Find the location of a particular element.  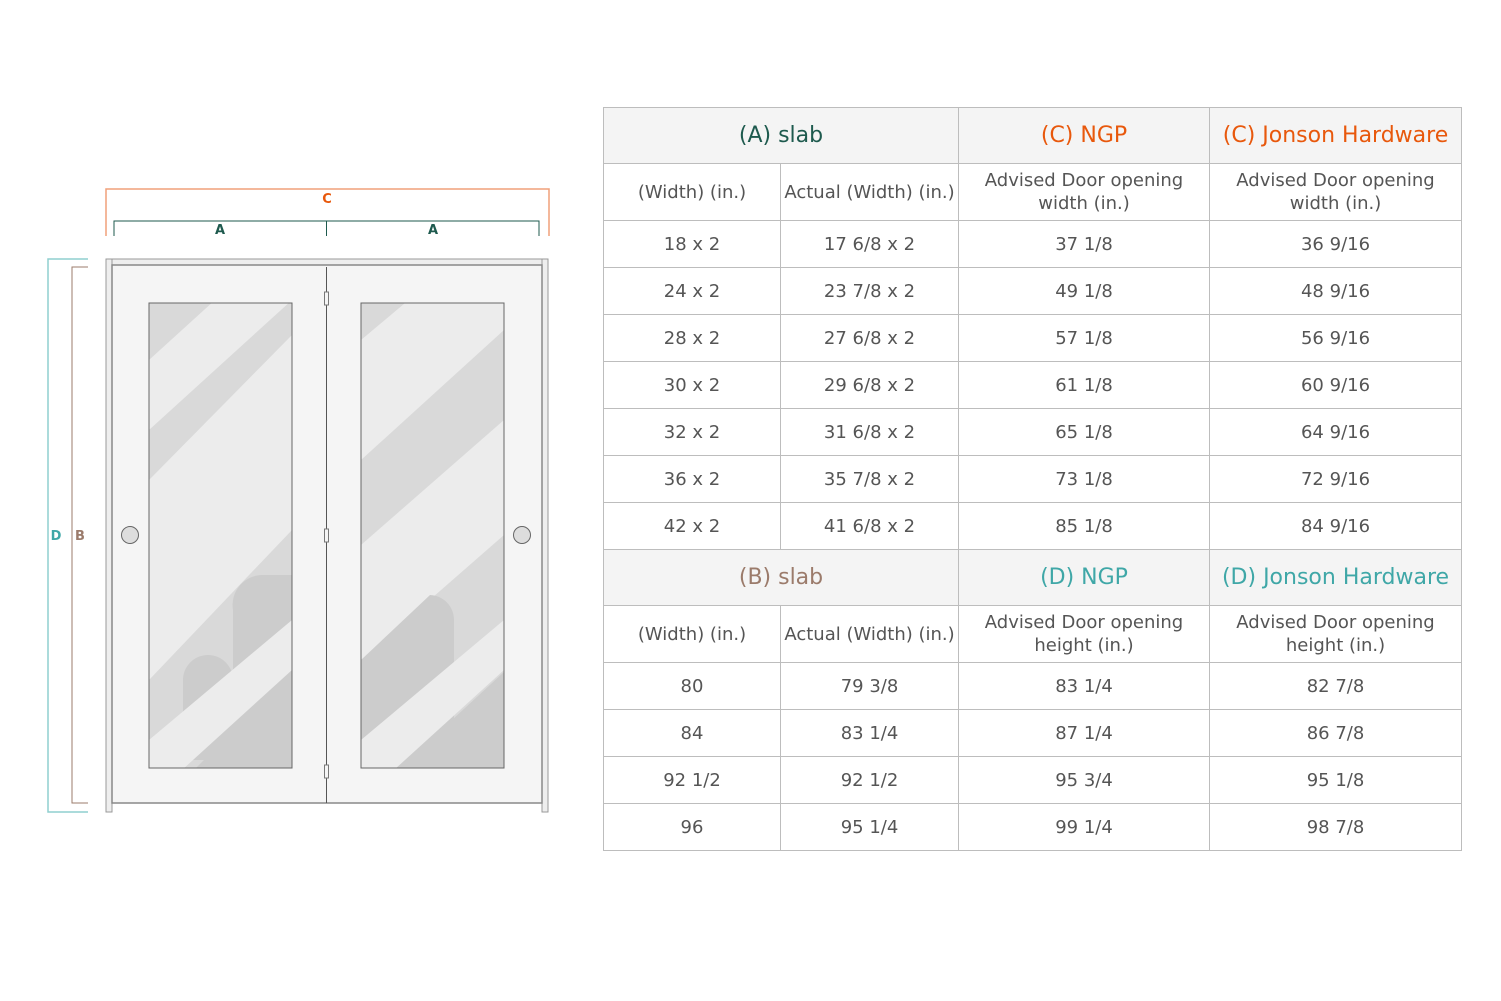

left-glass-panel is located at coordinates (220, 535).